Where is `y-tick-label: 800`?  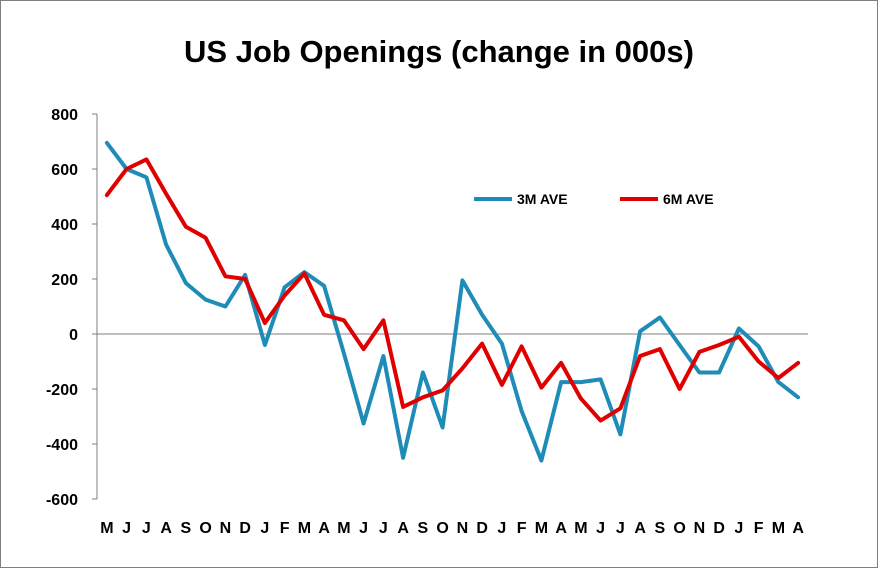
y-tick-label: 800 is located at coordinates (64, 115).